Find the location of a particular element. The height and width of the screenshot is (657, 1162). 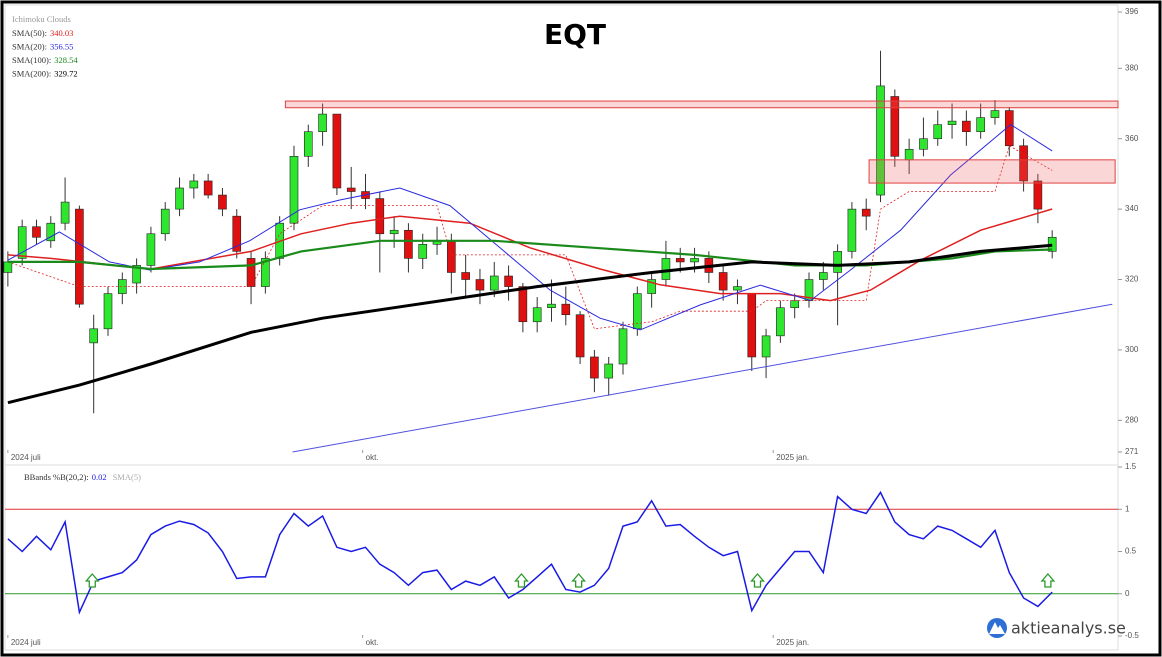

legend-value: 340.03 is located at coordinates (61, 33).